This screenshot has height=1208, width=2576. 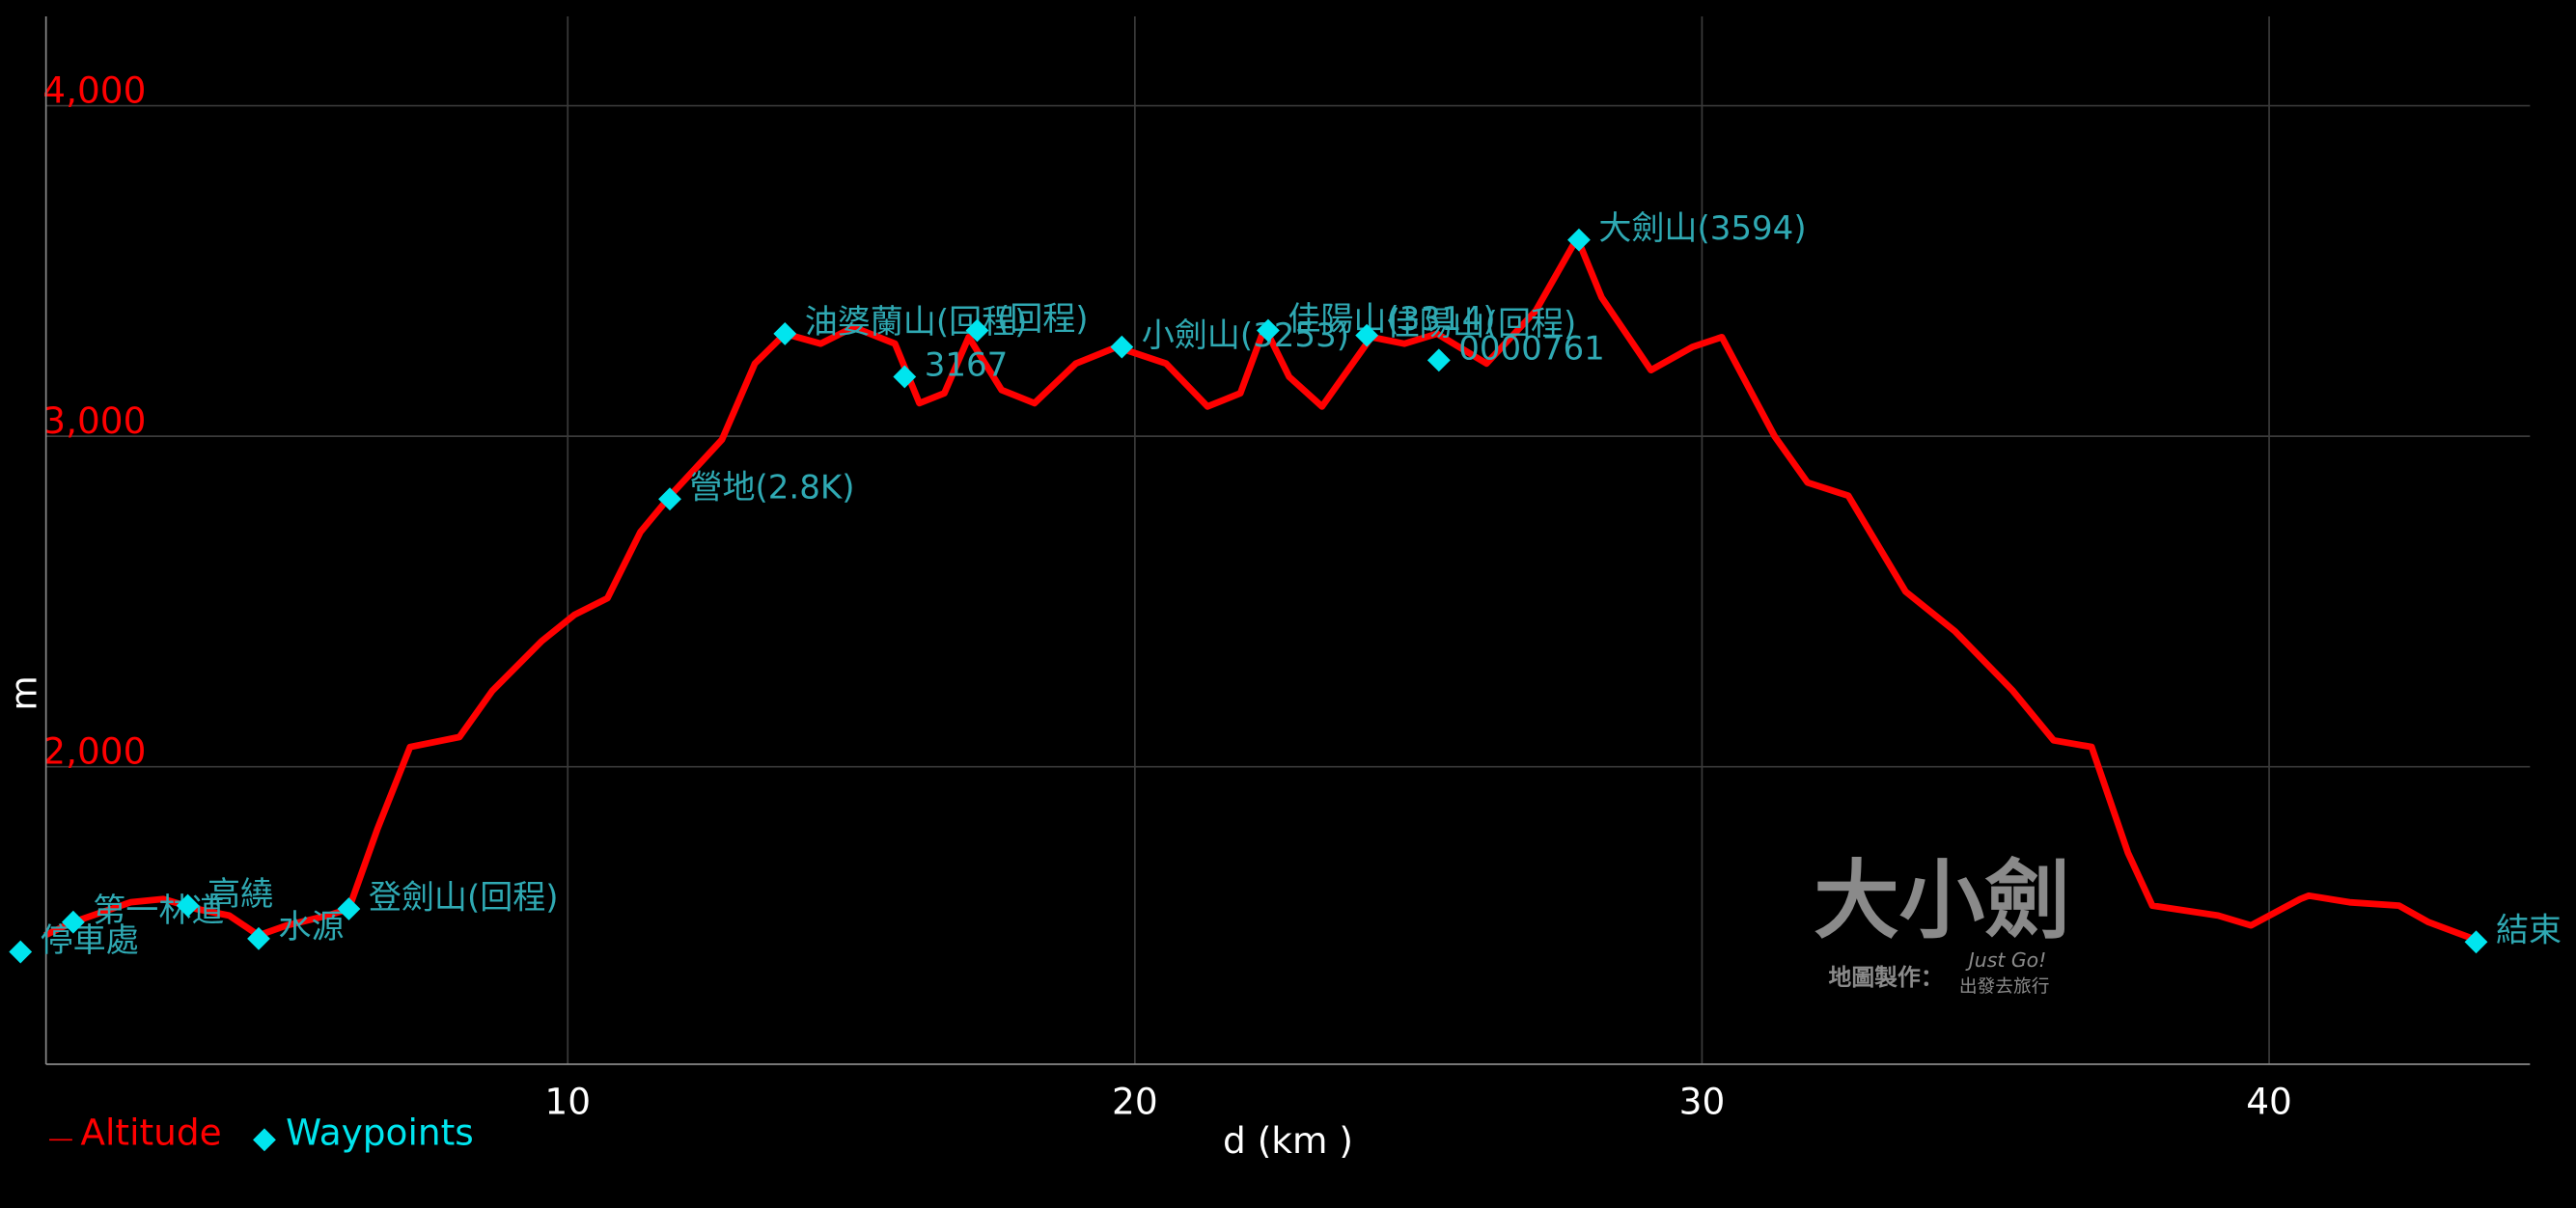 I want to click on x-tick-label: 20, so click(x=1135, y=1101).